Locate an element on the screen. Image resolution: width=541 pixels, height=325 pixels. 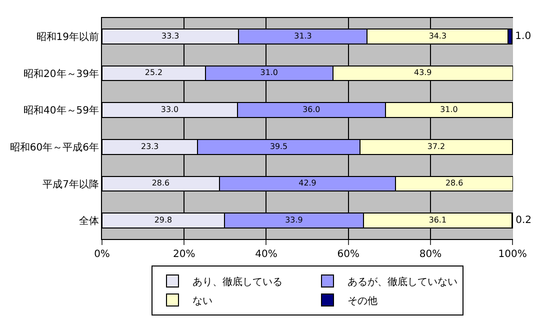
legend-label: ない is located at coordinates (202, 301).